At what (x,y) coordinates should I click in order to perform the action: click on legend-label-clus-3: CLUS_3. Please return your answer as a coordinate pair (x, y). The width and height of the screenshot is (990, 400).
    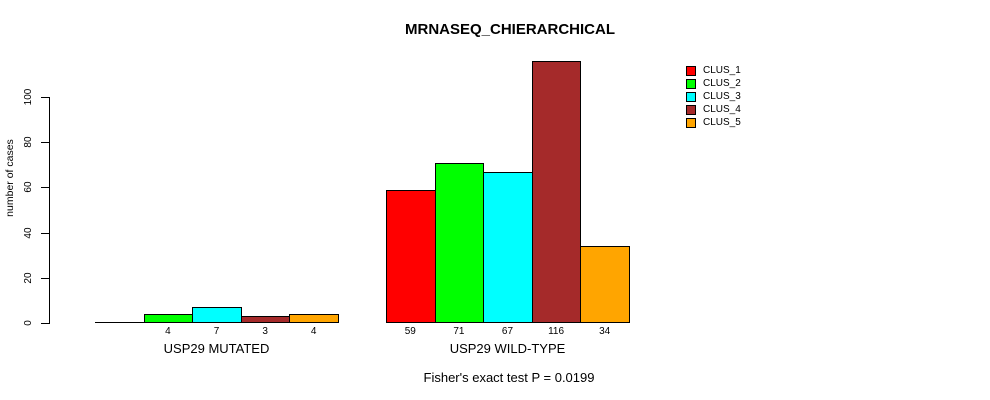
    Looking at the image, I should click on (722, 96).